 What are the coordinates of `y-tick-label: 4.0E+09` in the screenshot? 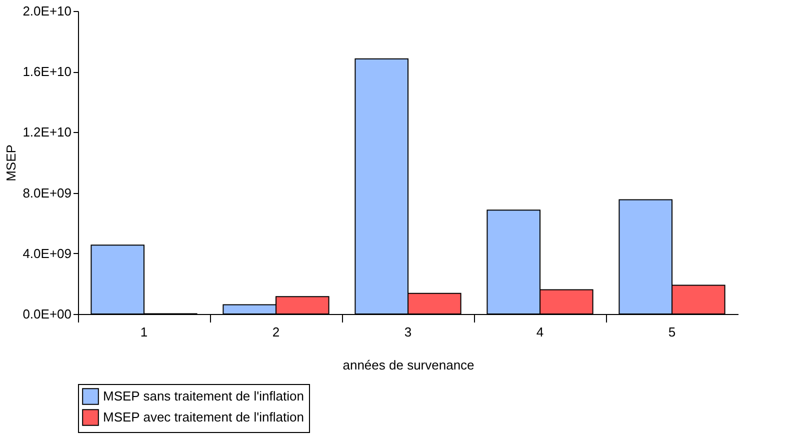 It's located at (47, 253).